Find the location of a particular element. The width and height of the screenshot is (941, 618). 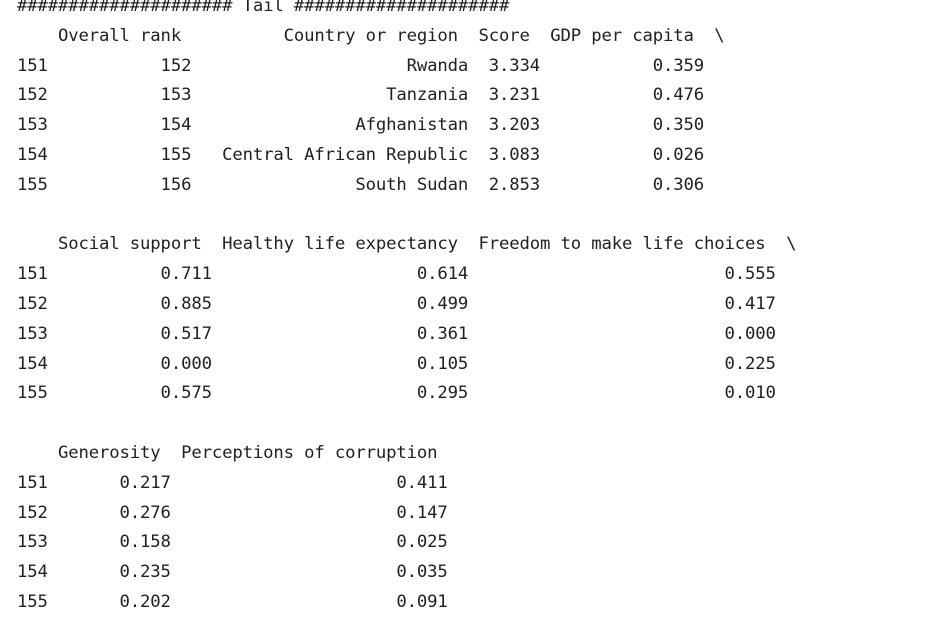

table-row: 152 0.885 0.499 0.417 is located at coordinates (396, 303).